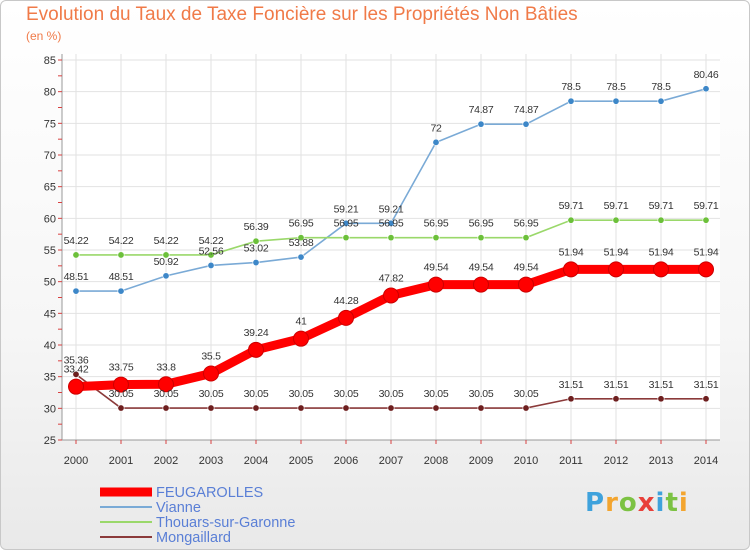 This screenshot has height=550, width=750. Describe the element at coordinates (209, 493) in the screenshot. I see `legend-label-feugarolles: FEUGAROLLES` at that location.